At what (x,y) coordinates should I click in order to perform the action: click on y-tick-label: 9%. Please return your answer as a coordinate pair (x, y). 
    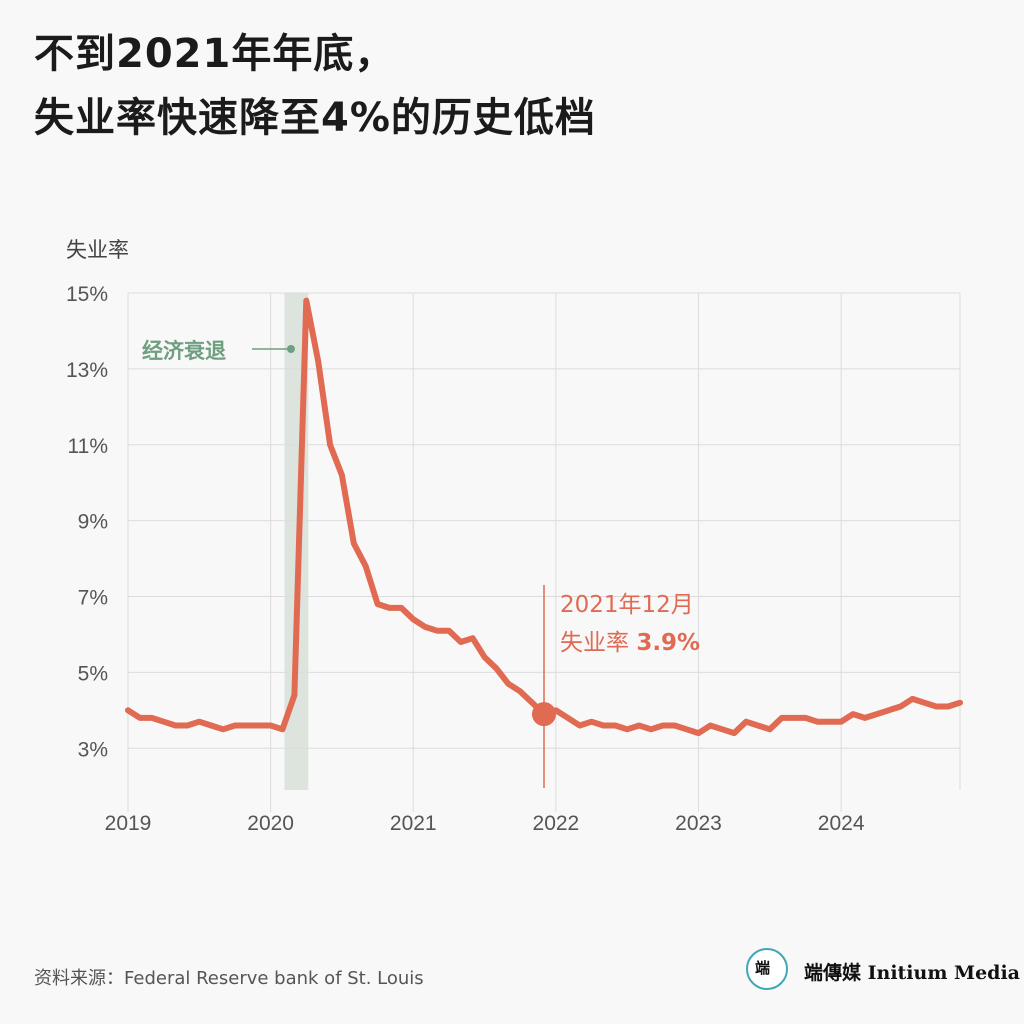
    Looking at the image, I should click on (93, 522).